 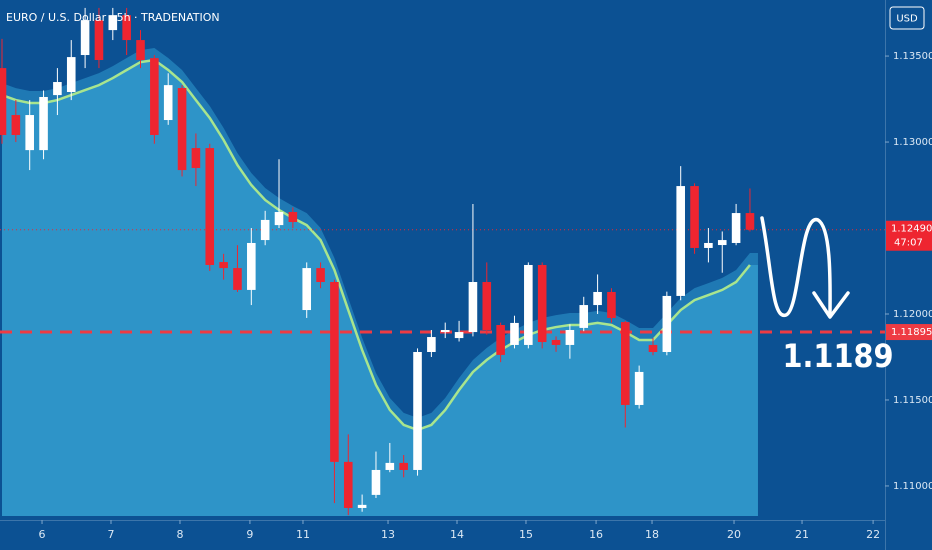 What do you see at coordinates (802, 534) in the screenshot?
I see `x-tick-label: 21` at bounding box center [802, 534].